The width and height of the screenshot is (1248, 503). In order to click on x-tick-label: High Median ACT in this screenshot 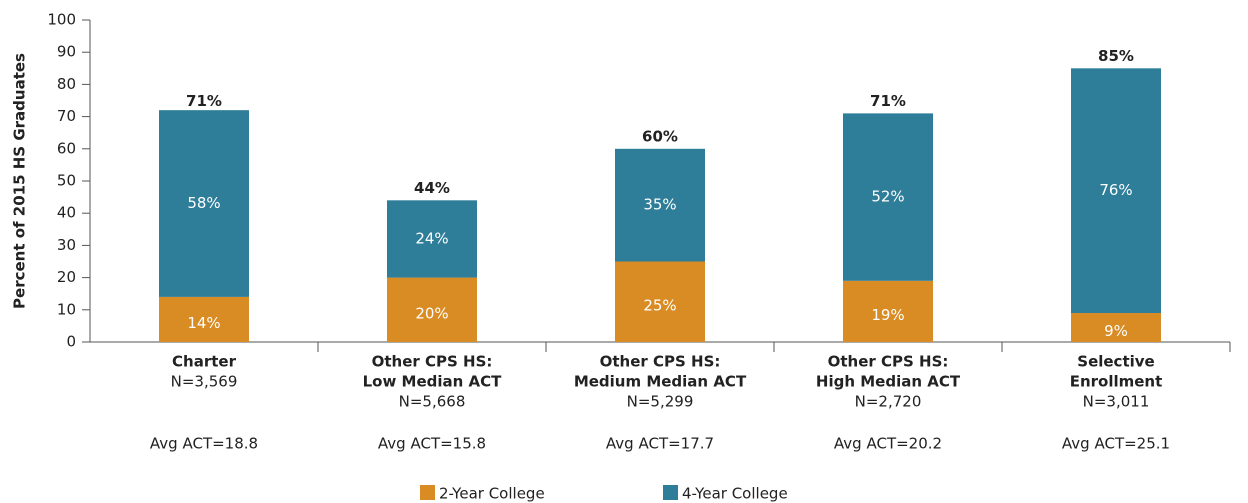, I will do `click(888, 382)`.